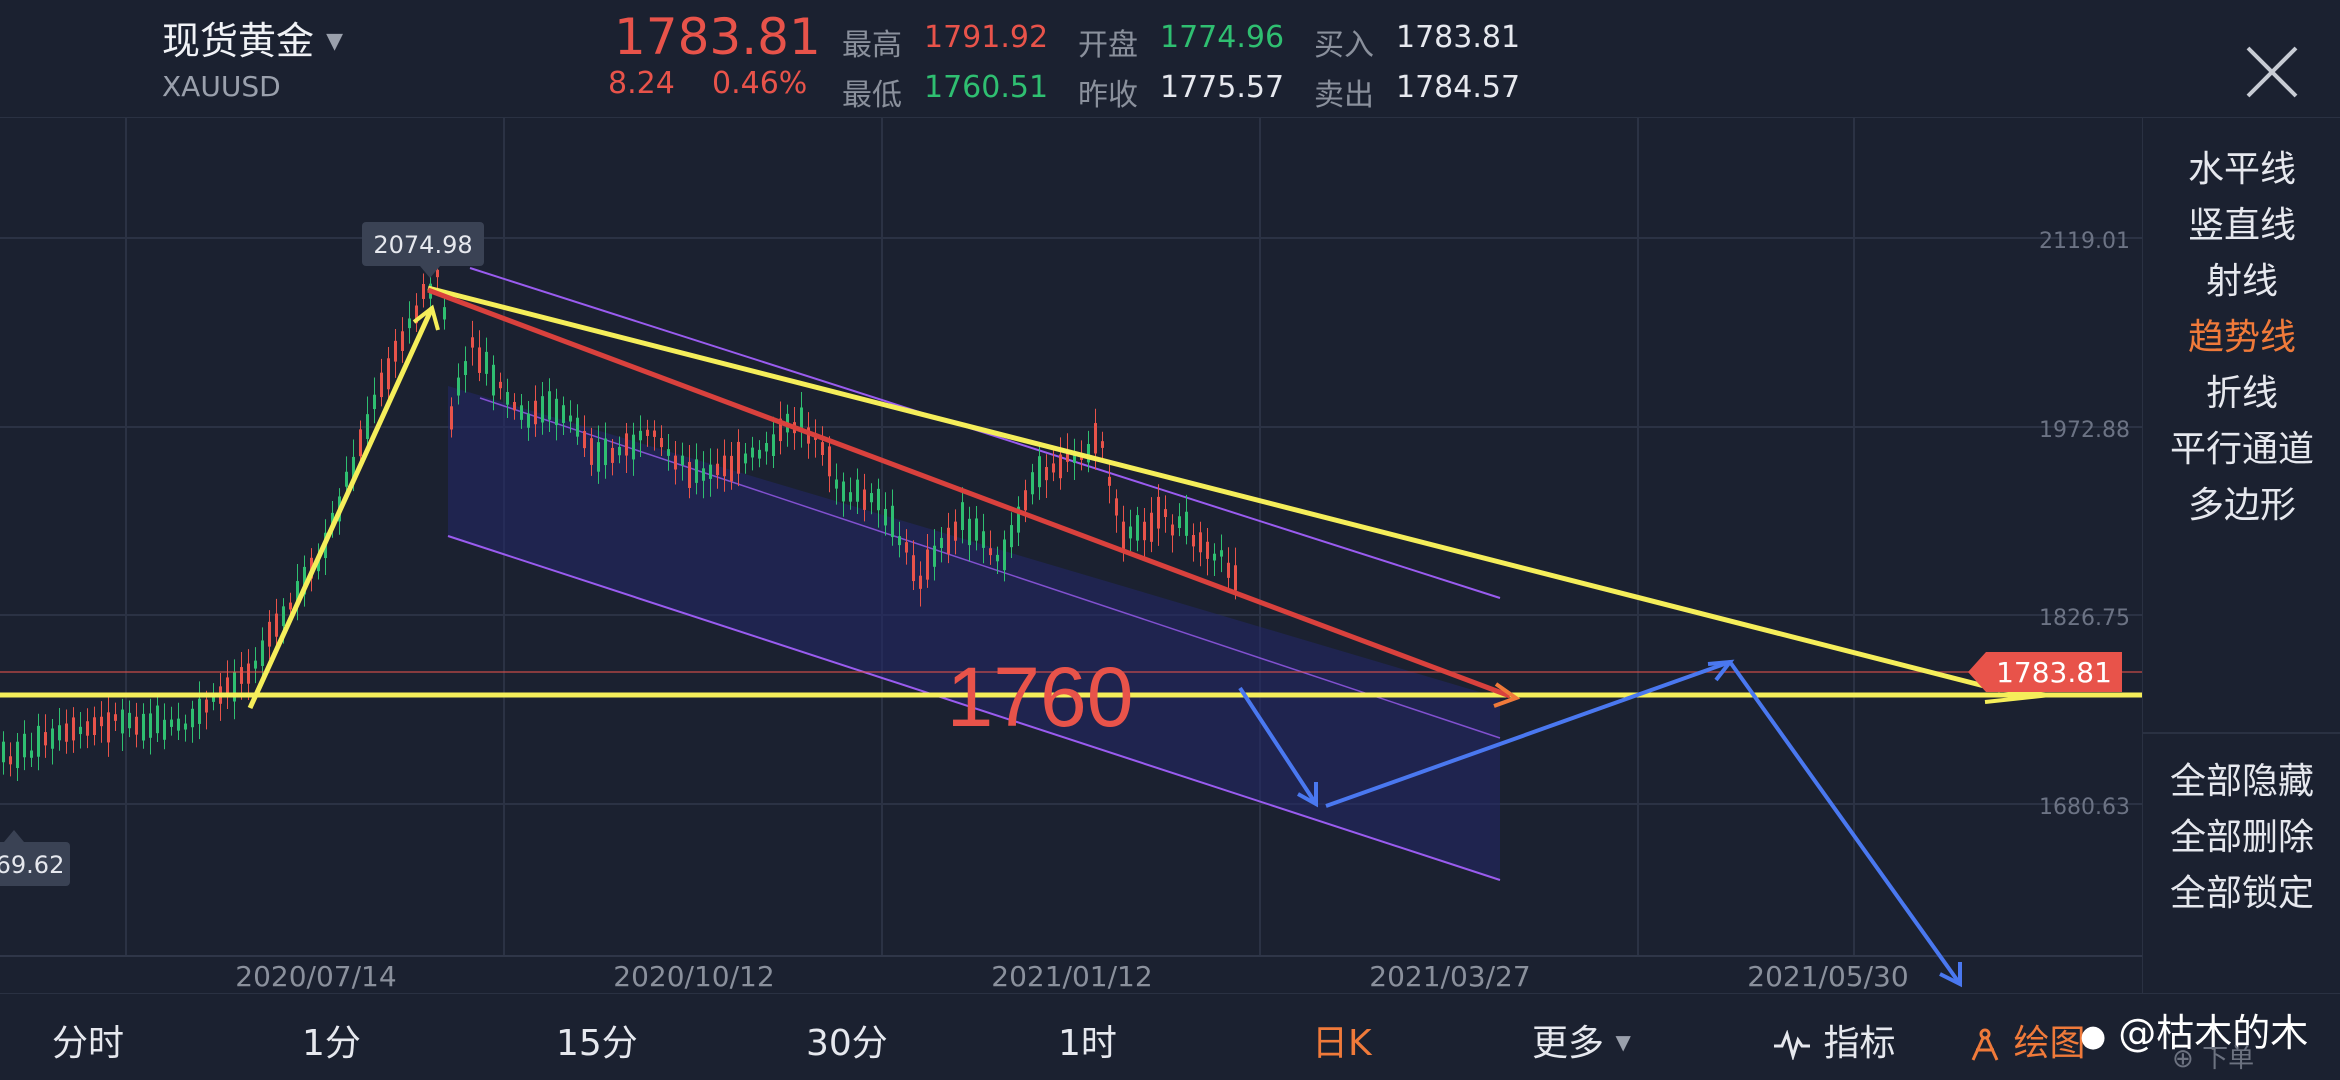  I want to click on tab-15min: 15分, so click(597, 1043).